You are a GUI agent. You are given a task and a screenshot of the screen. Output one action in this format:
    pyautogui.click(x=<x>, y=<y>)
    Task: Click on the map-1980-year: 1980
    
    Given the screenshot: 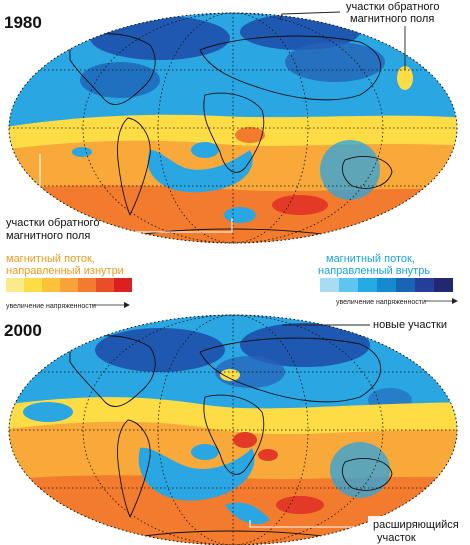 What is the action you would take?
    pyautogui.click(x=23, y=22)
    